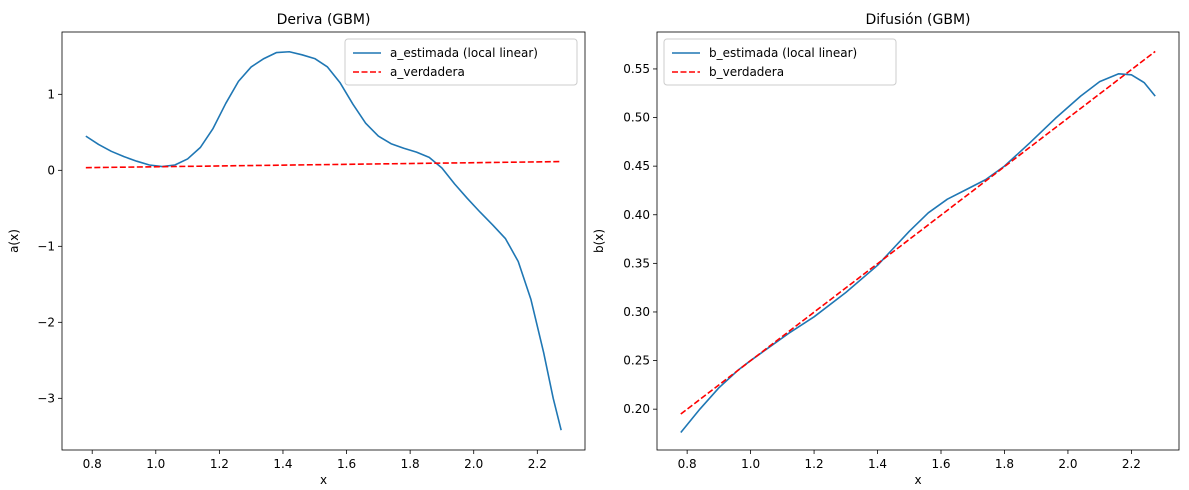 The width and height of the screenshot is (1189, 490). Describe the element at coordinates (636, 118) in the screenshot. I see `y-tick-label: 0.50` at that location.